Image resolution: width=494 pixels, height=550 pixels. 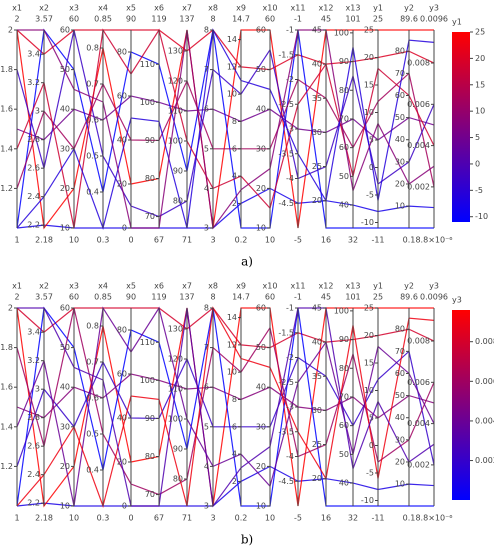 What do you see at coordinates (434, 286) in the screenshot?
I see `axis-name: y3` at bounding box center [434, 286].